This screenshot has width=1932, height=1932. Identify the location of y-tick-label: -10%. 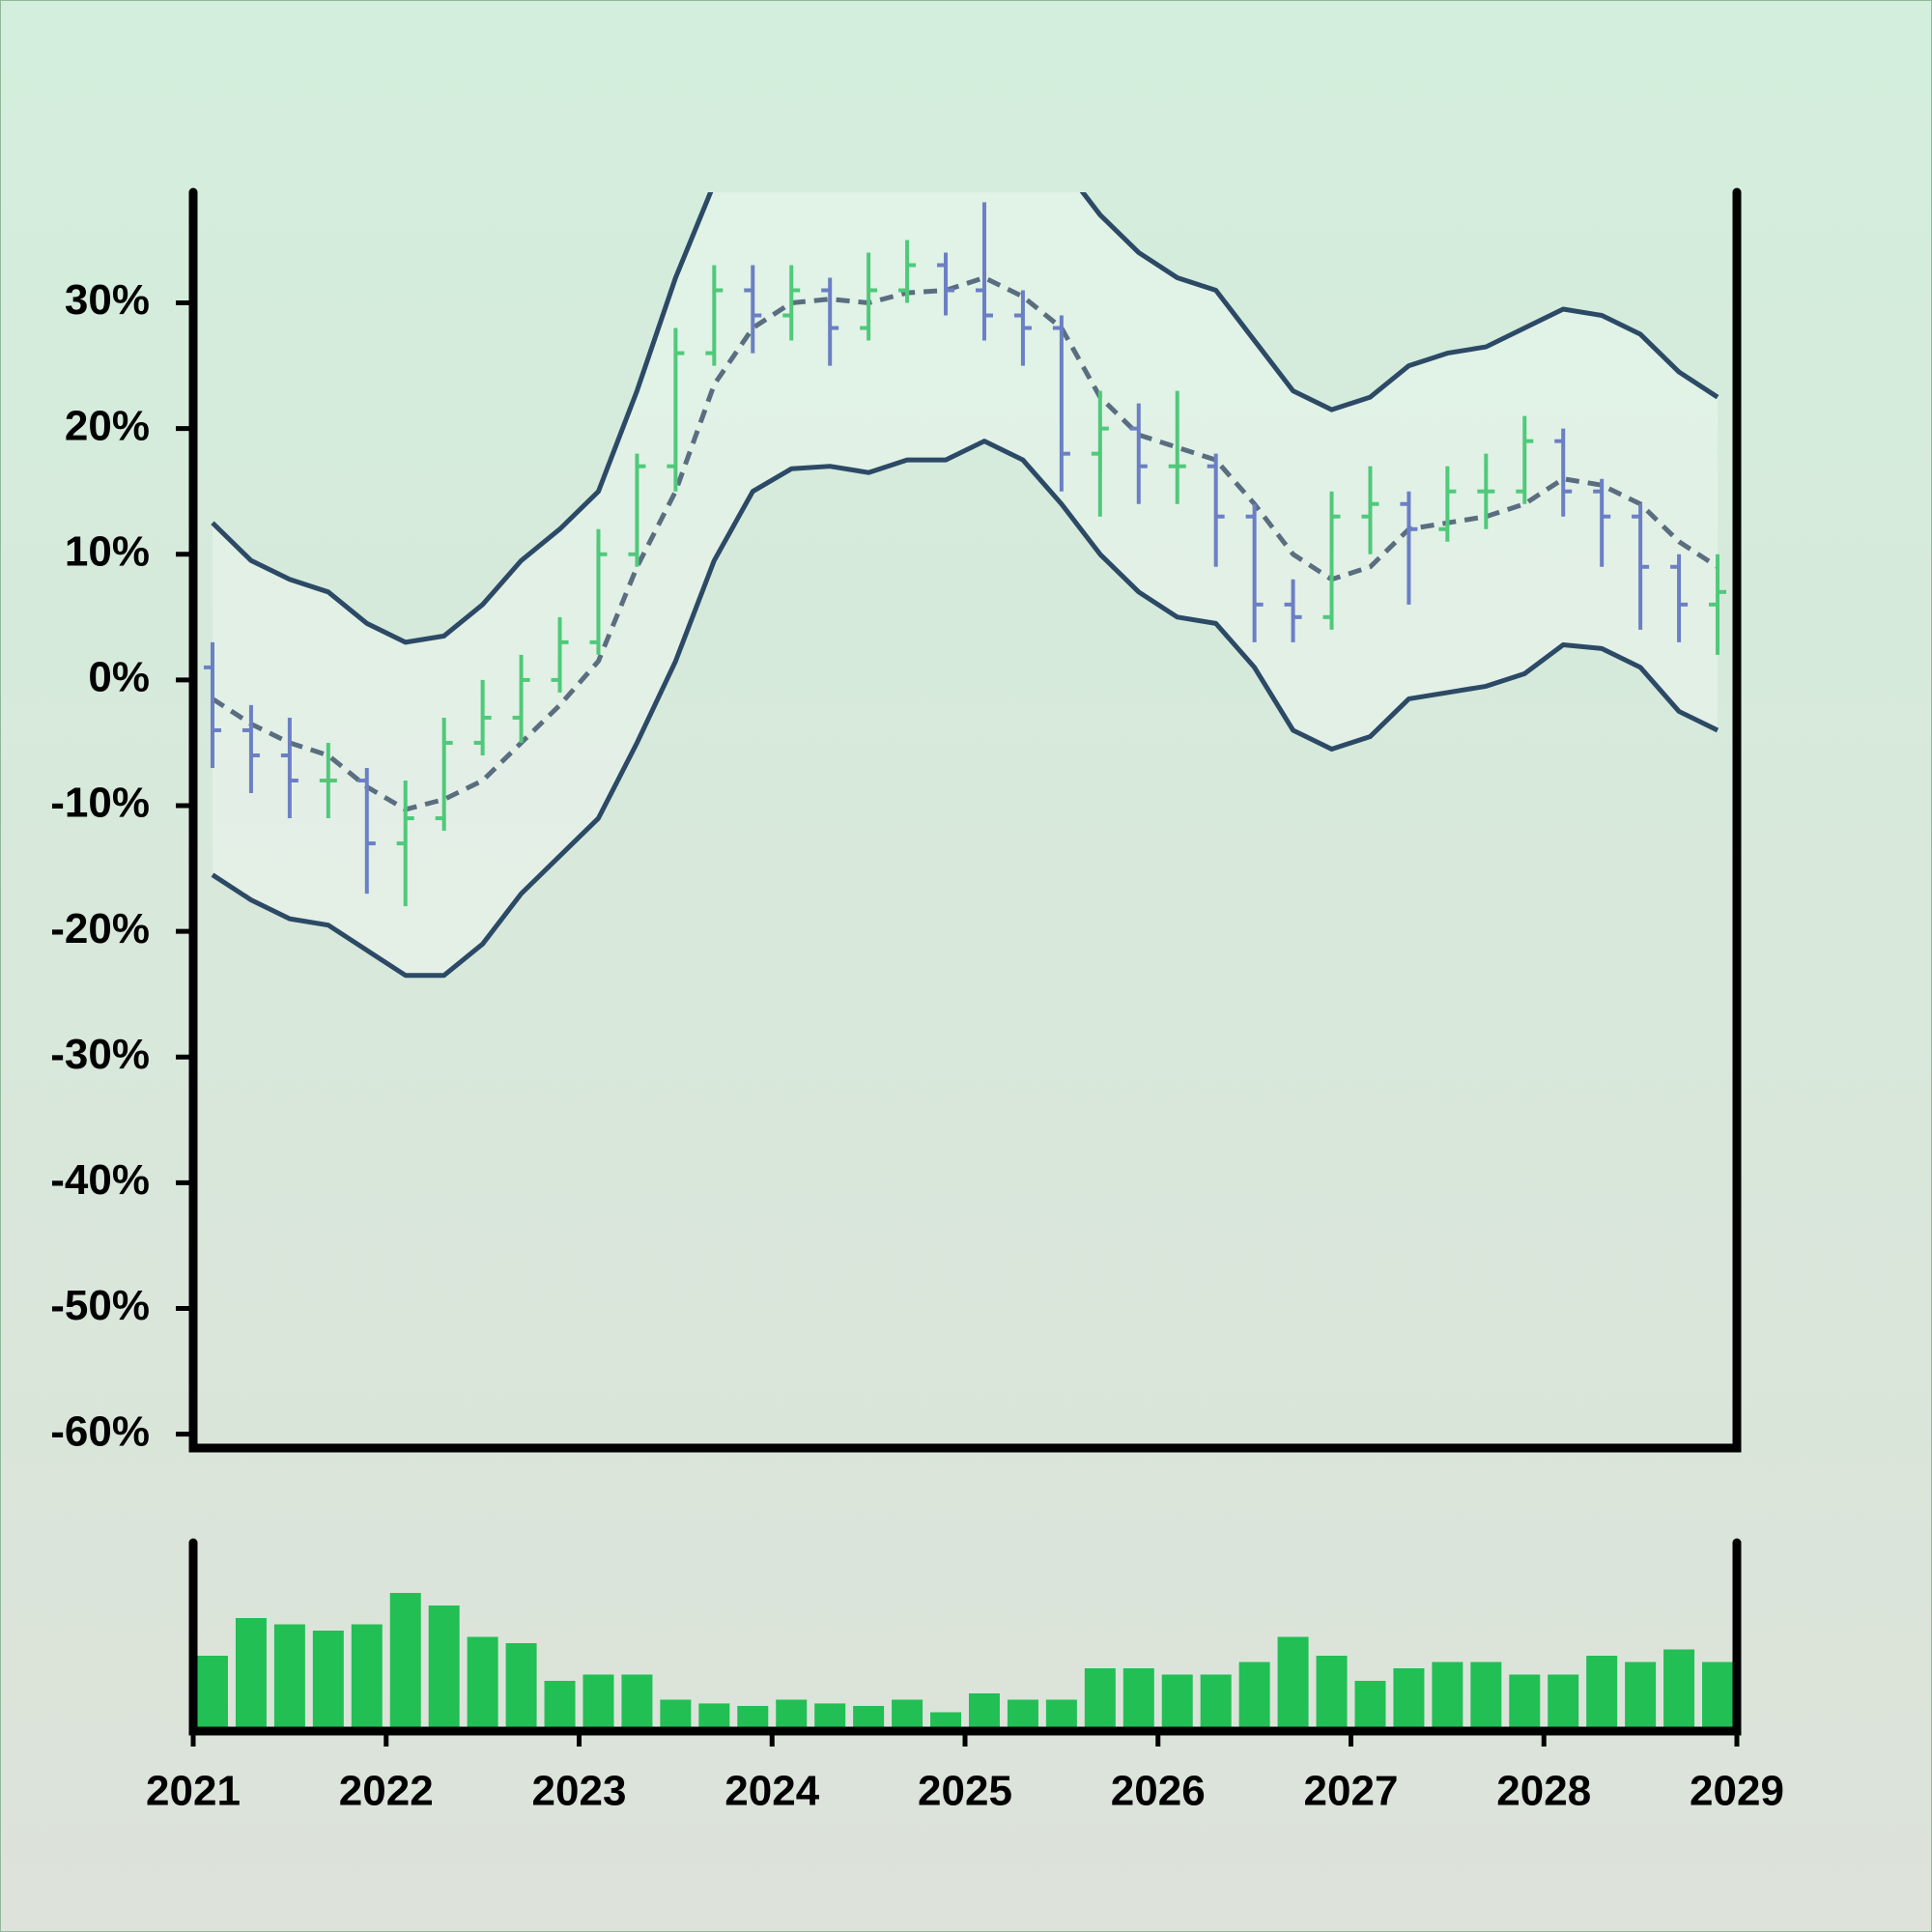
(100, 803).